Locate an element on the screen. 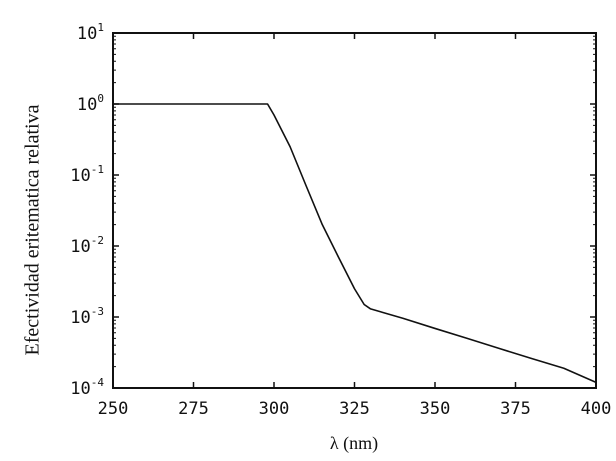  x-tick-label: 350 is located at coordinates (435, 409).